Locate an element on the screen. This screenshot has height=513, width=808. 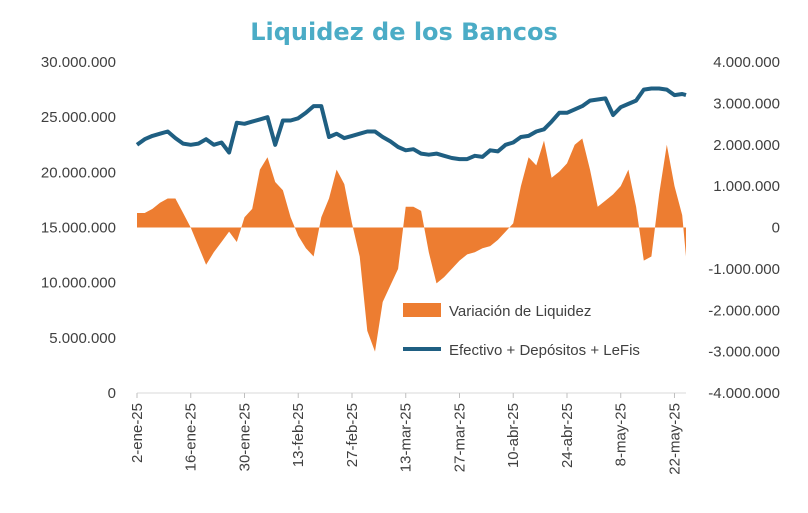
x-tick-label: 24-abr-25 is located at coordinates (567, 435).